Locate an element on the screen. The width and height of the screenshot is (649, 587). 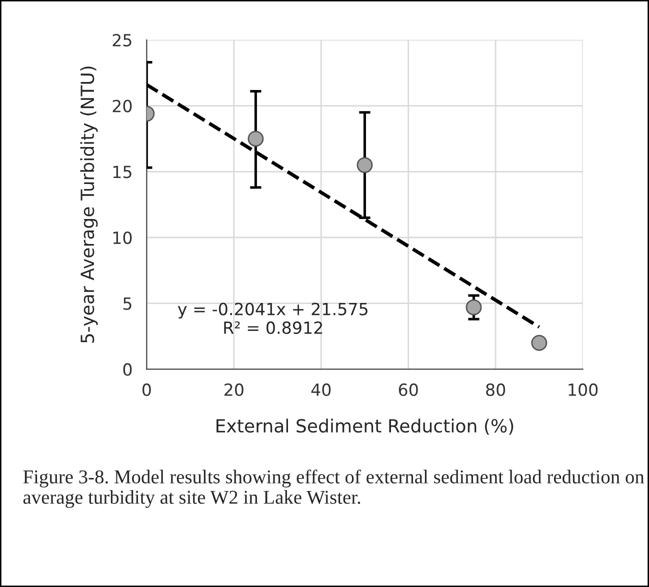
y-axis-title: 5-year Average Turbidity (NTU) is located at coordinates (89, 204).